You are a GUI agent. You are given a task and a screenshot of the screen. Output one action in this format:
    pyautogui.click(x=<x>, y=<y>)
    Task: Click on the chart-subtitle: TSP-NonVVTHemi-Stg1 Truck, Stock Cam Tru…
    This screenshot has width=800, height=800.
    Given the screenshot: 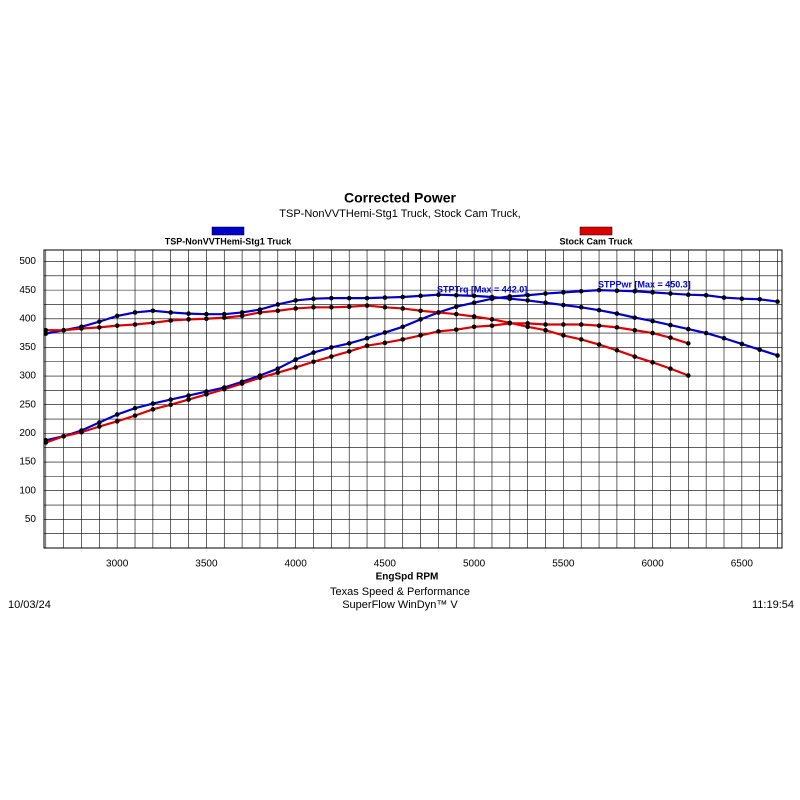 What is the action you would take?
    pyautogui.click(x=399, y=214)
    